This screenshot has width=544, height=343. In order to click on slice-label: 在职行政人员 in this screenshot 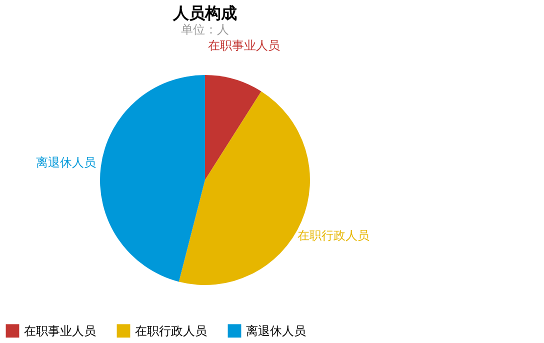, I will do `click(333, 235)`.